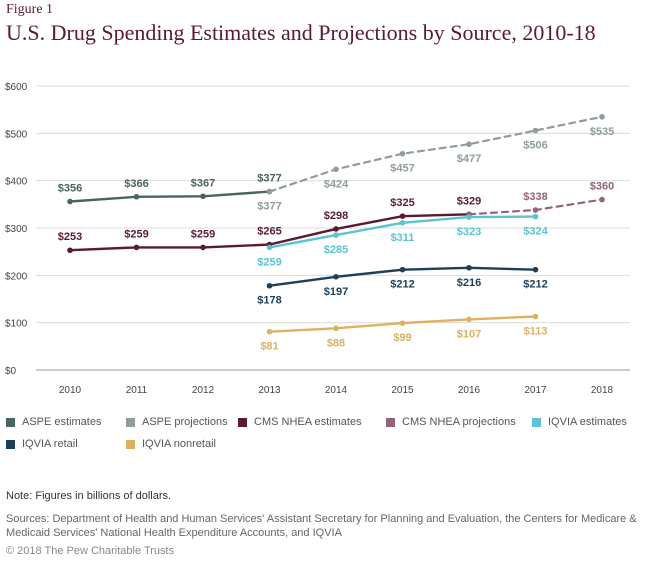 The width and height of the screenshot is (650, 563). What do you see at coordinates (203, 183) in the screenshot?
I see `aspe-estimates-data-label: $367` at bounding box center [203, 183].